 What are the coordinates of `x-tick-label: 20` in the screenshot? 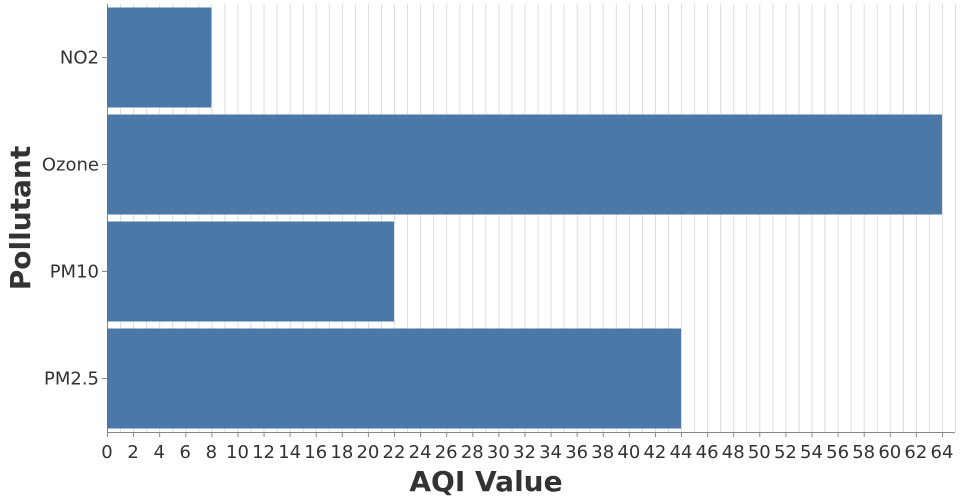 It's located at (367, 452).